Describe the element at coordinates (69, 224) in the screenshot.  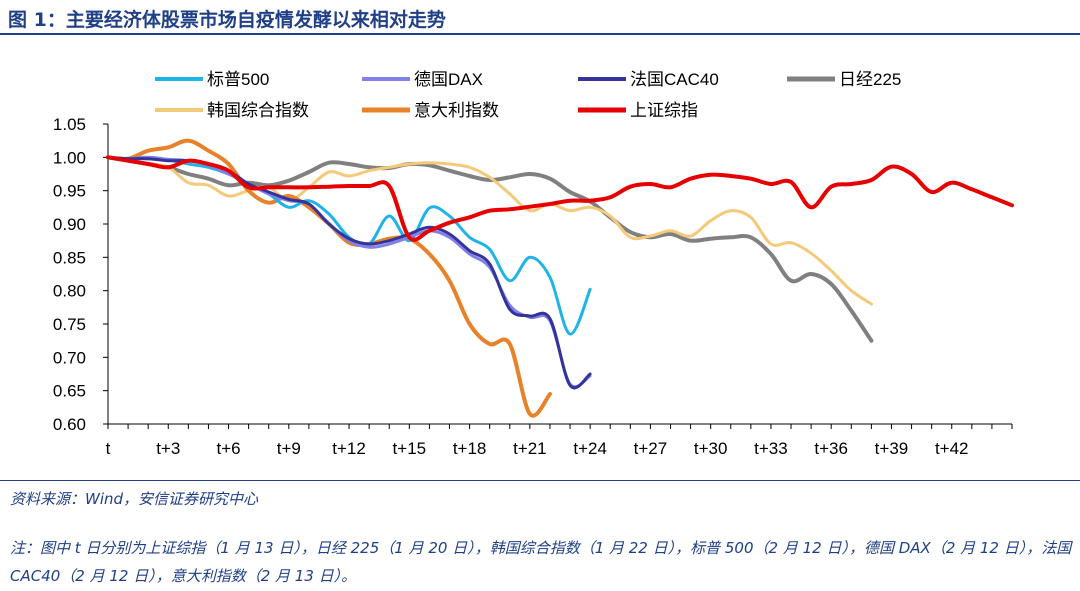
I see `y-tick-label: 0.90` at that location.